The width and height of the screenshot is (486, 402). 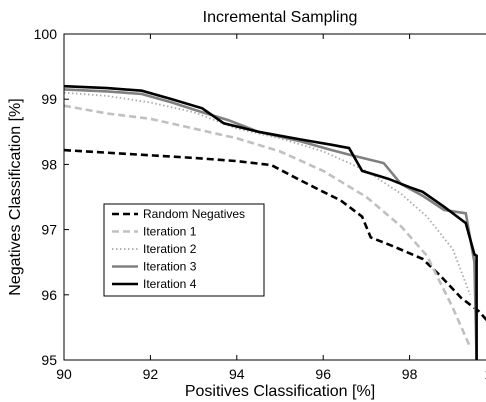 What do you see at coordinates (170, 267) in the screenshot?
I see `legend-label-4: Iteration 3` at bounding box center [170, 267].